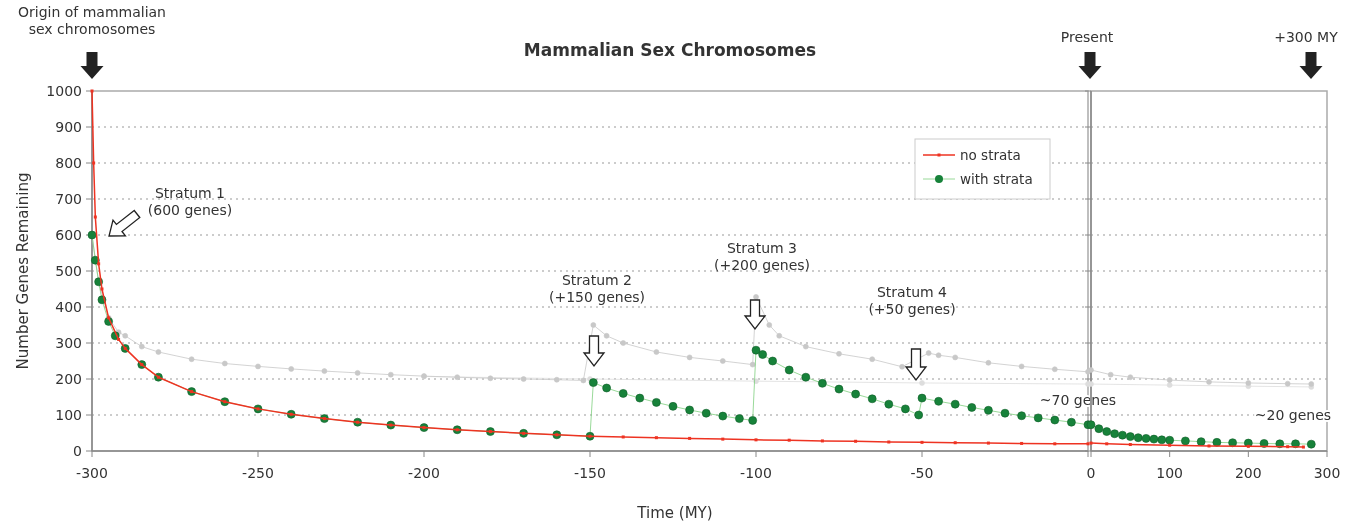 The width and height of the screenshot is (1353, 525). I want to click on annotation: Stratum 3 (+200 genes), so click(762, 256).